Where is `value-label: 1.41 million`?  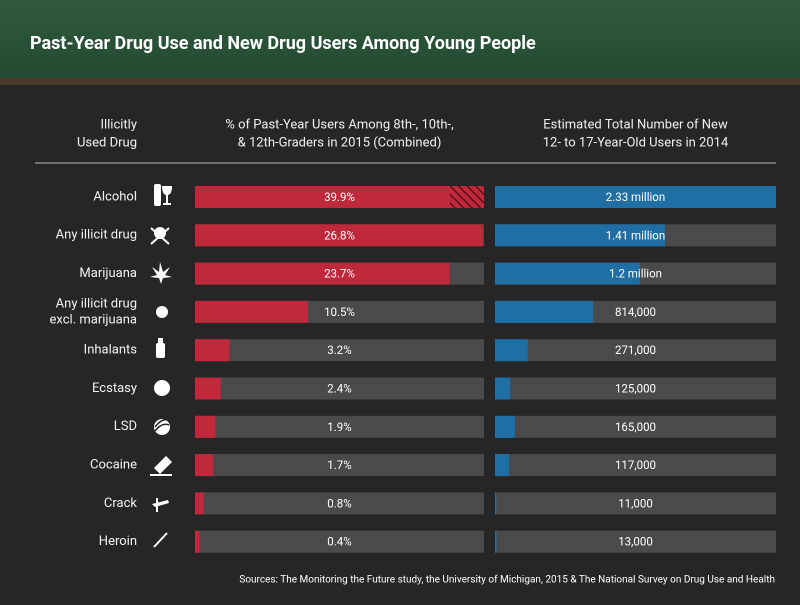 value-label: 1.41 million is located at coordinates (635, 235).